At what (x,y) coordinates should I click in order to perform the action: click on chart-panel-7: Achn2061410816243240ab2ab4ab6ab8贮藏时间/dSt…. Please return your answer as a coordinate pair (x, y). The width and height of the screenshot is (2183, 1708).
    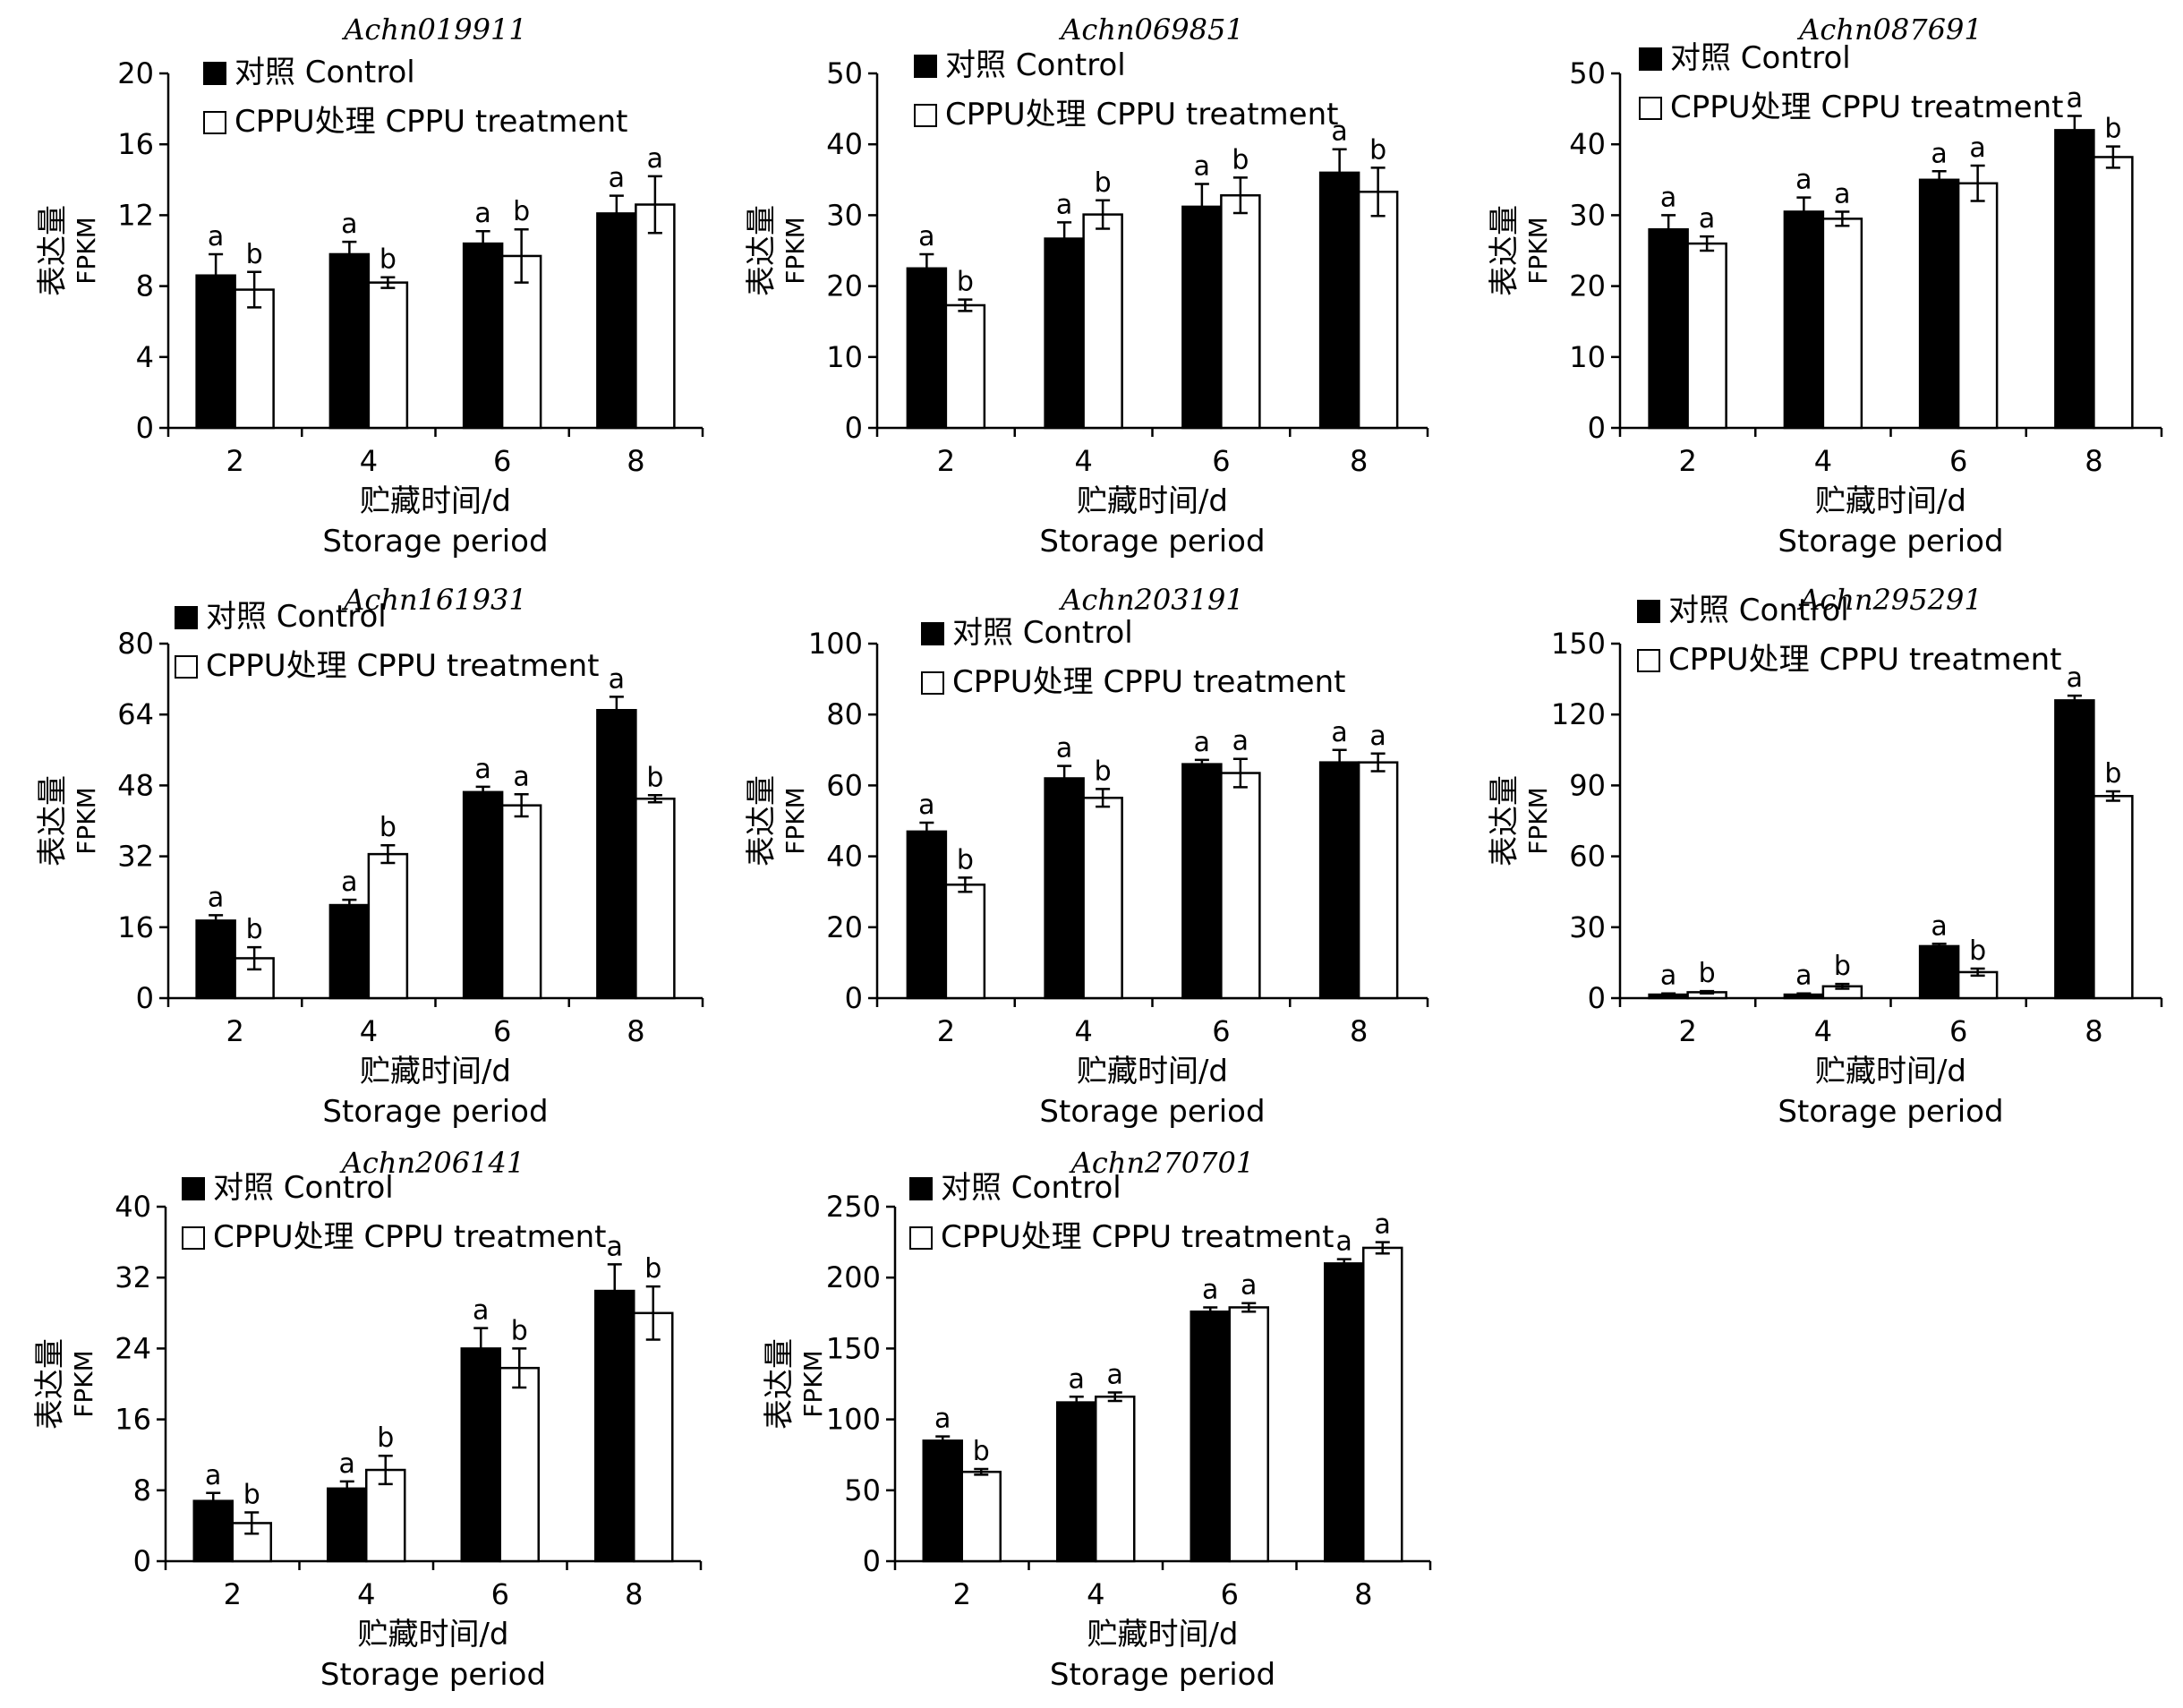
    Looking at the image, I should click on (367, 1419).